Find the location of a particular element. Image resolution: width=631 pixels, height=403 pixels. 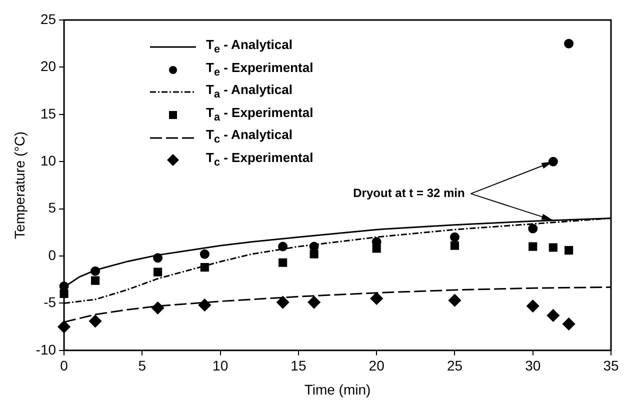

y-tick-label: 20 is located at coordinates (48, 66).